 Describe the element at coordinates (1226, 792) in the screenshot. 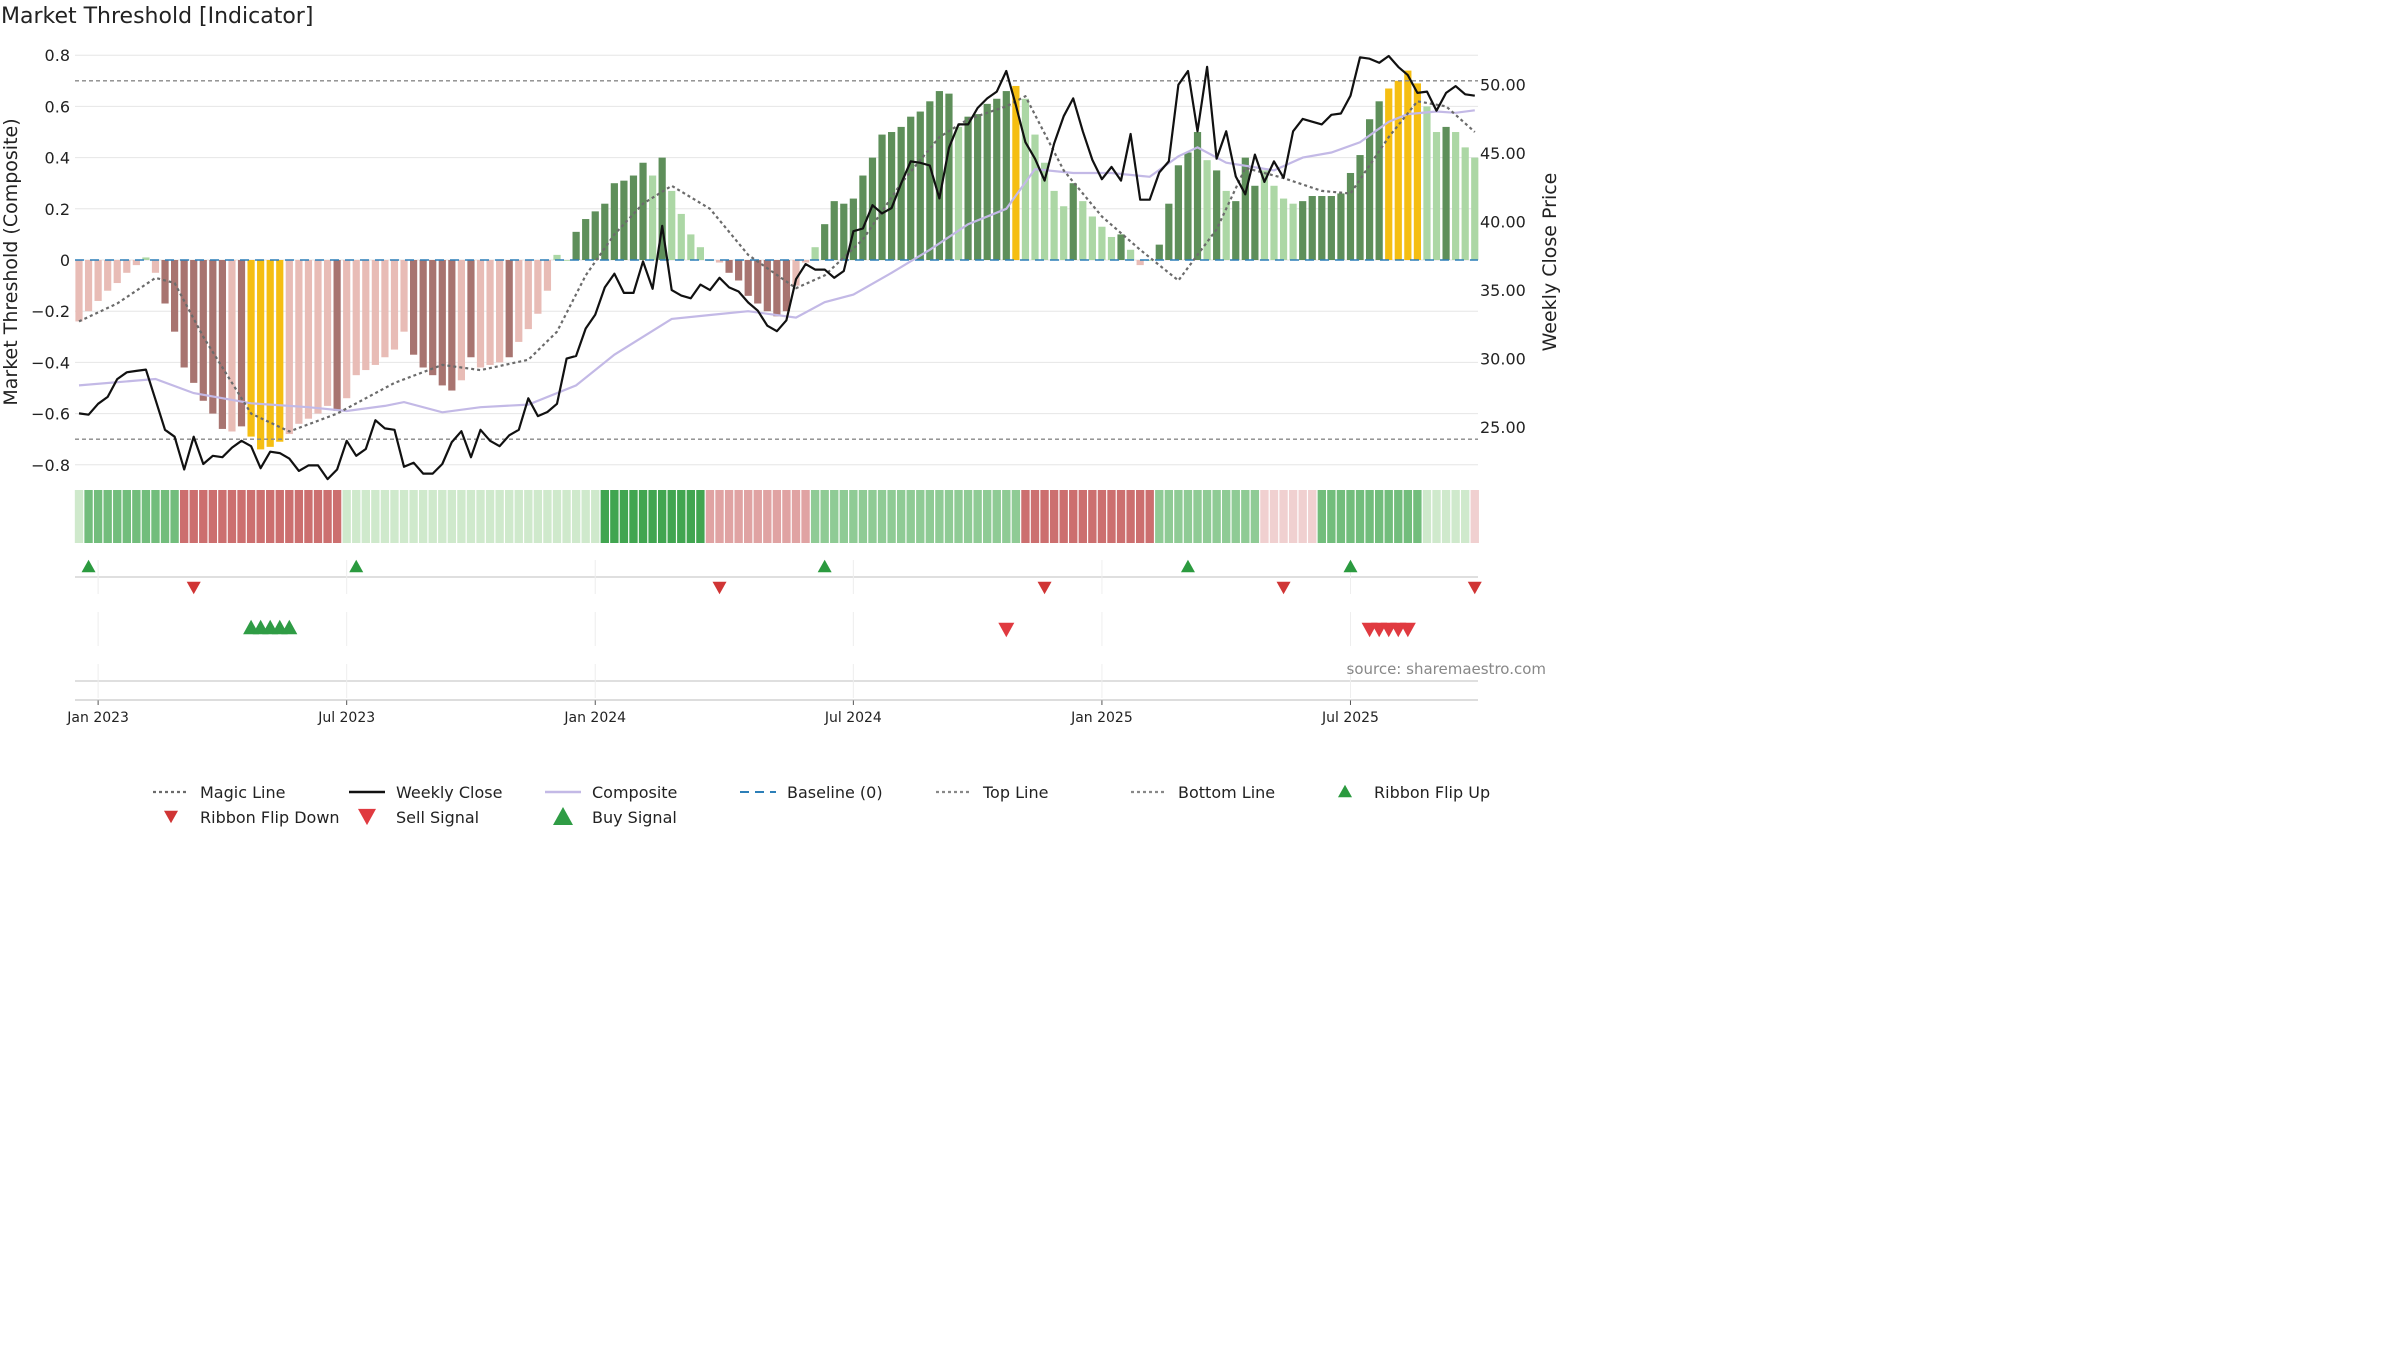

I see `legend-label: Bottom Line` at that location.